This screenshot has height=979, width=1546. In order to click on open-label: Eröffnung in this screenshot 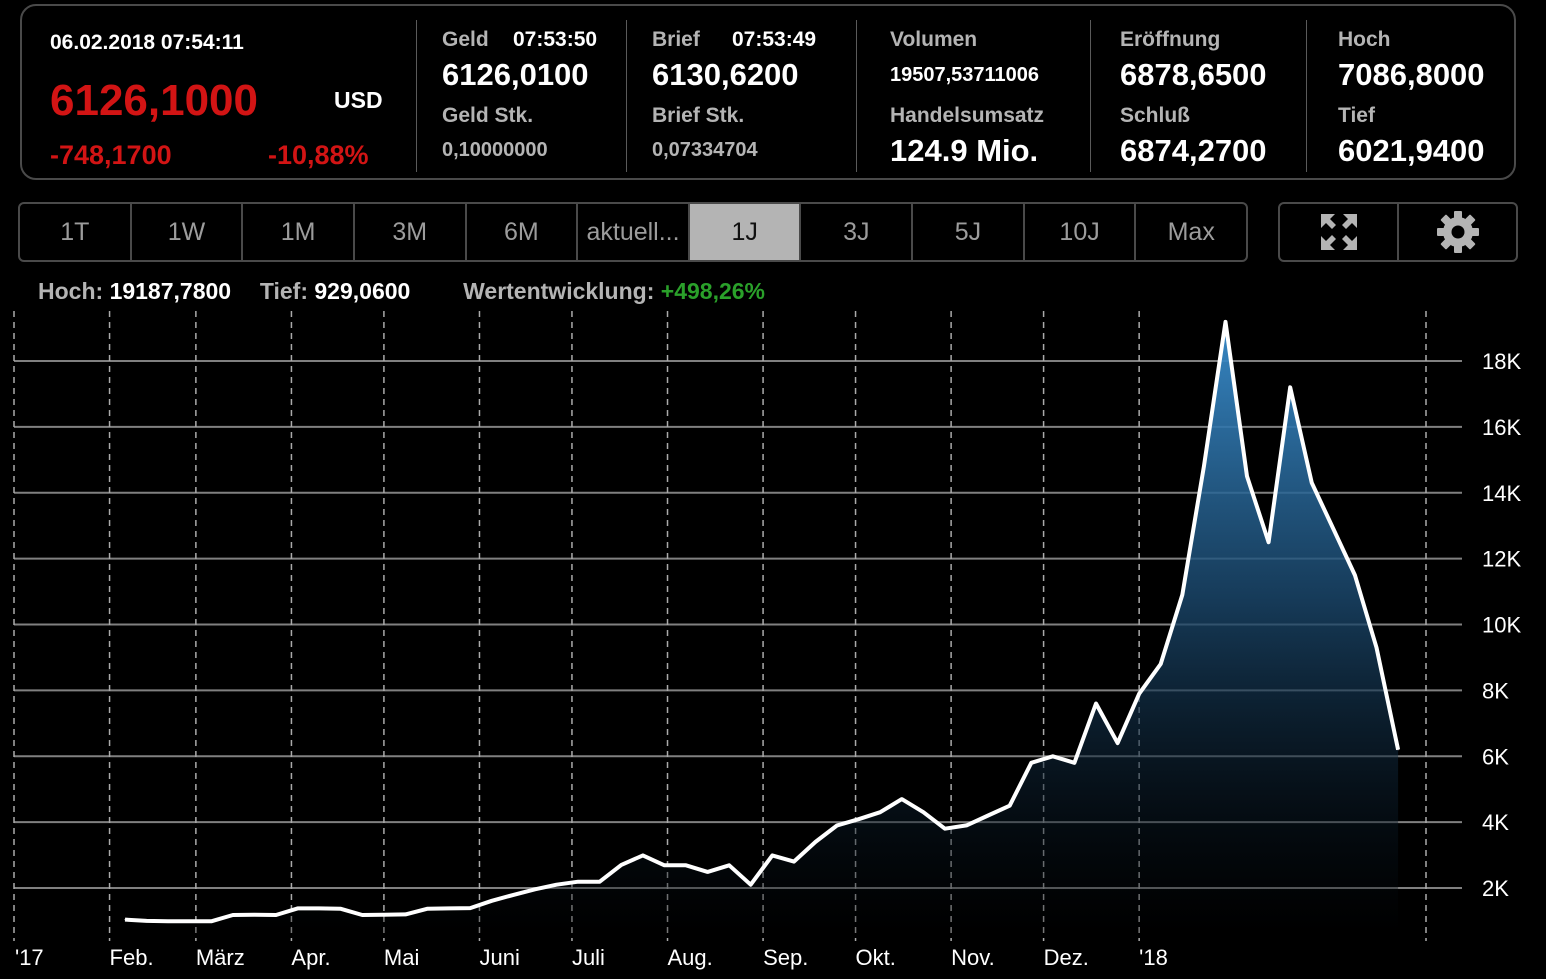, I will do `click(1170, 39)`.